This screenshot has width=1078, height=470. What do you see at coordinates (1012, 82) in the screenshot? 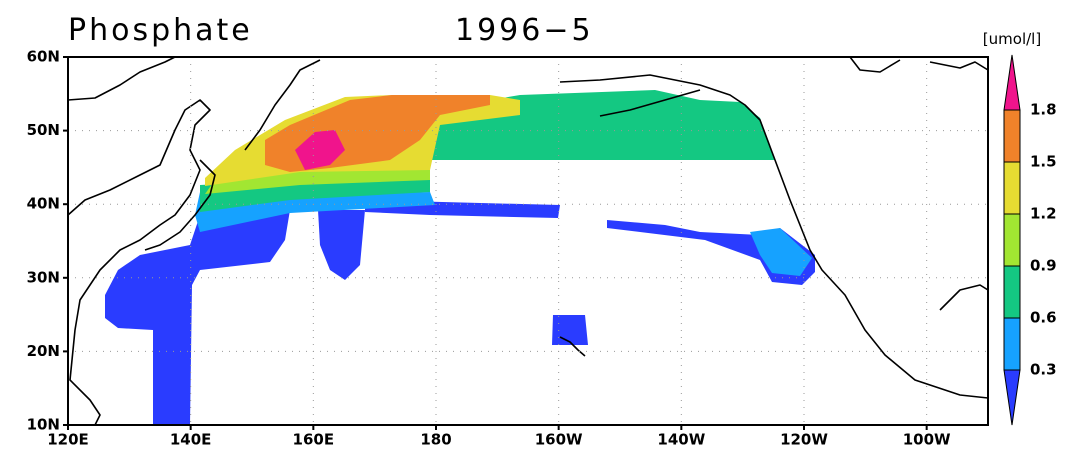
I see `colorbar-extend-high` at bounding box center [1012, 82].